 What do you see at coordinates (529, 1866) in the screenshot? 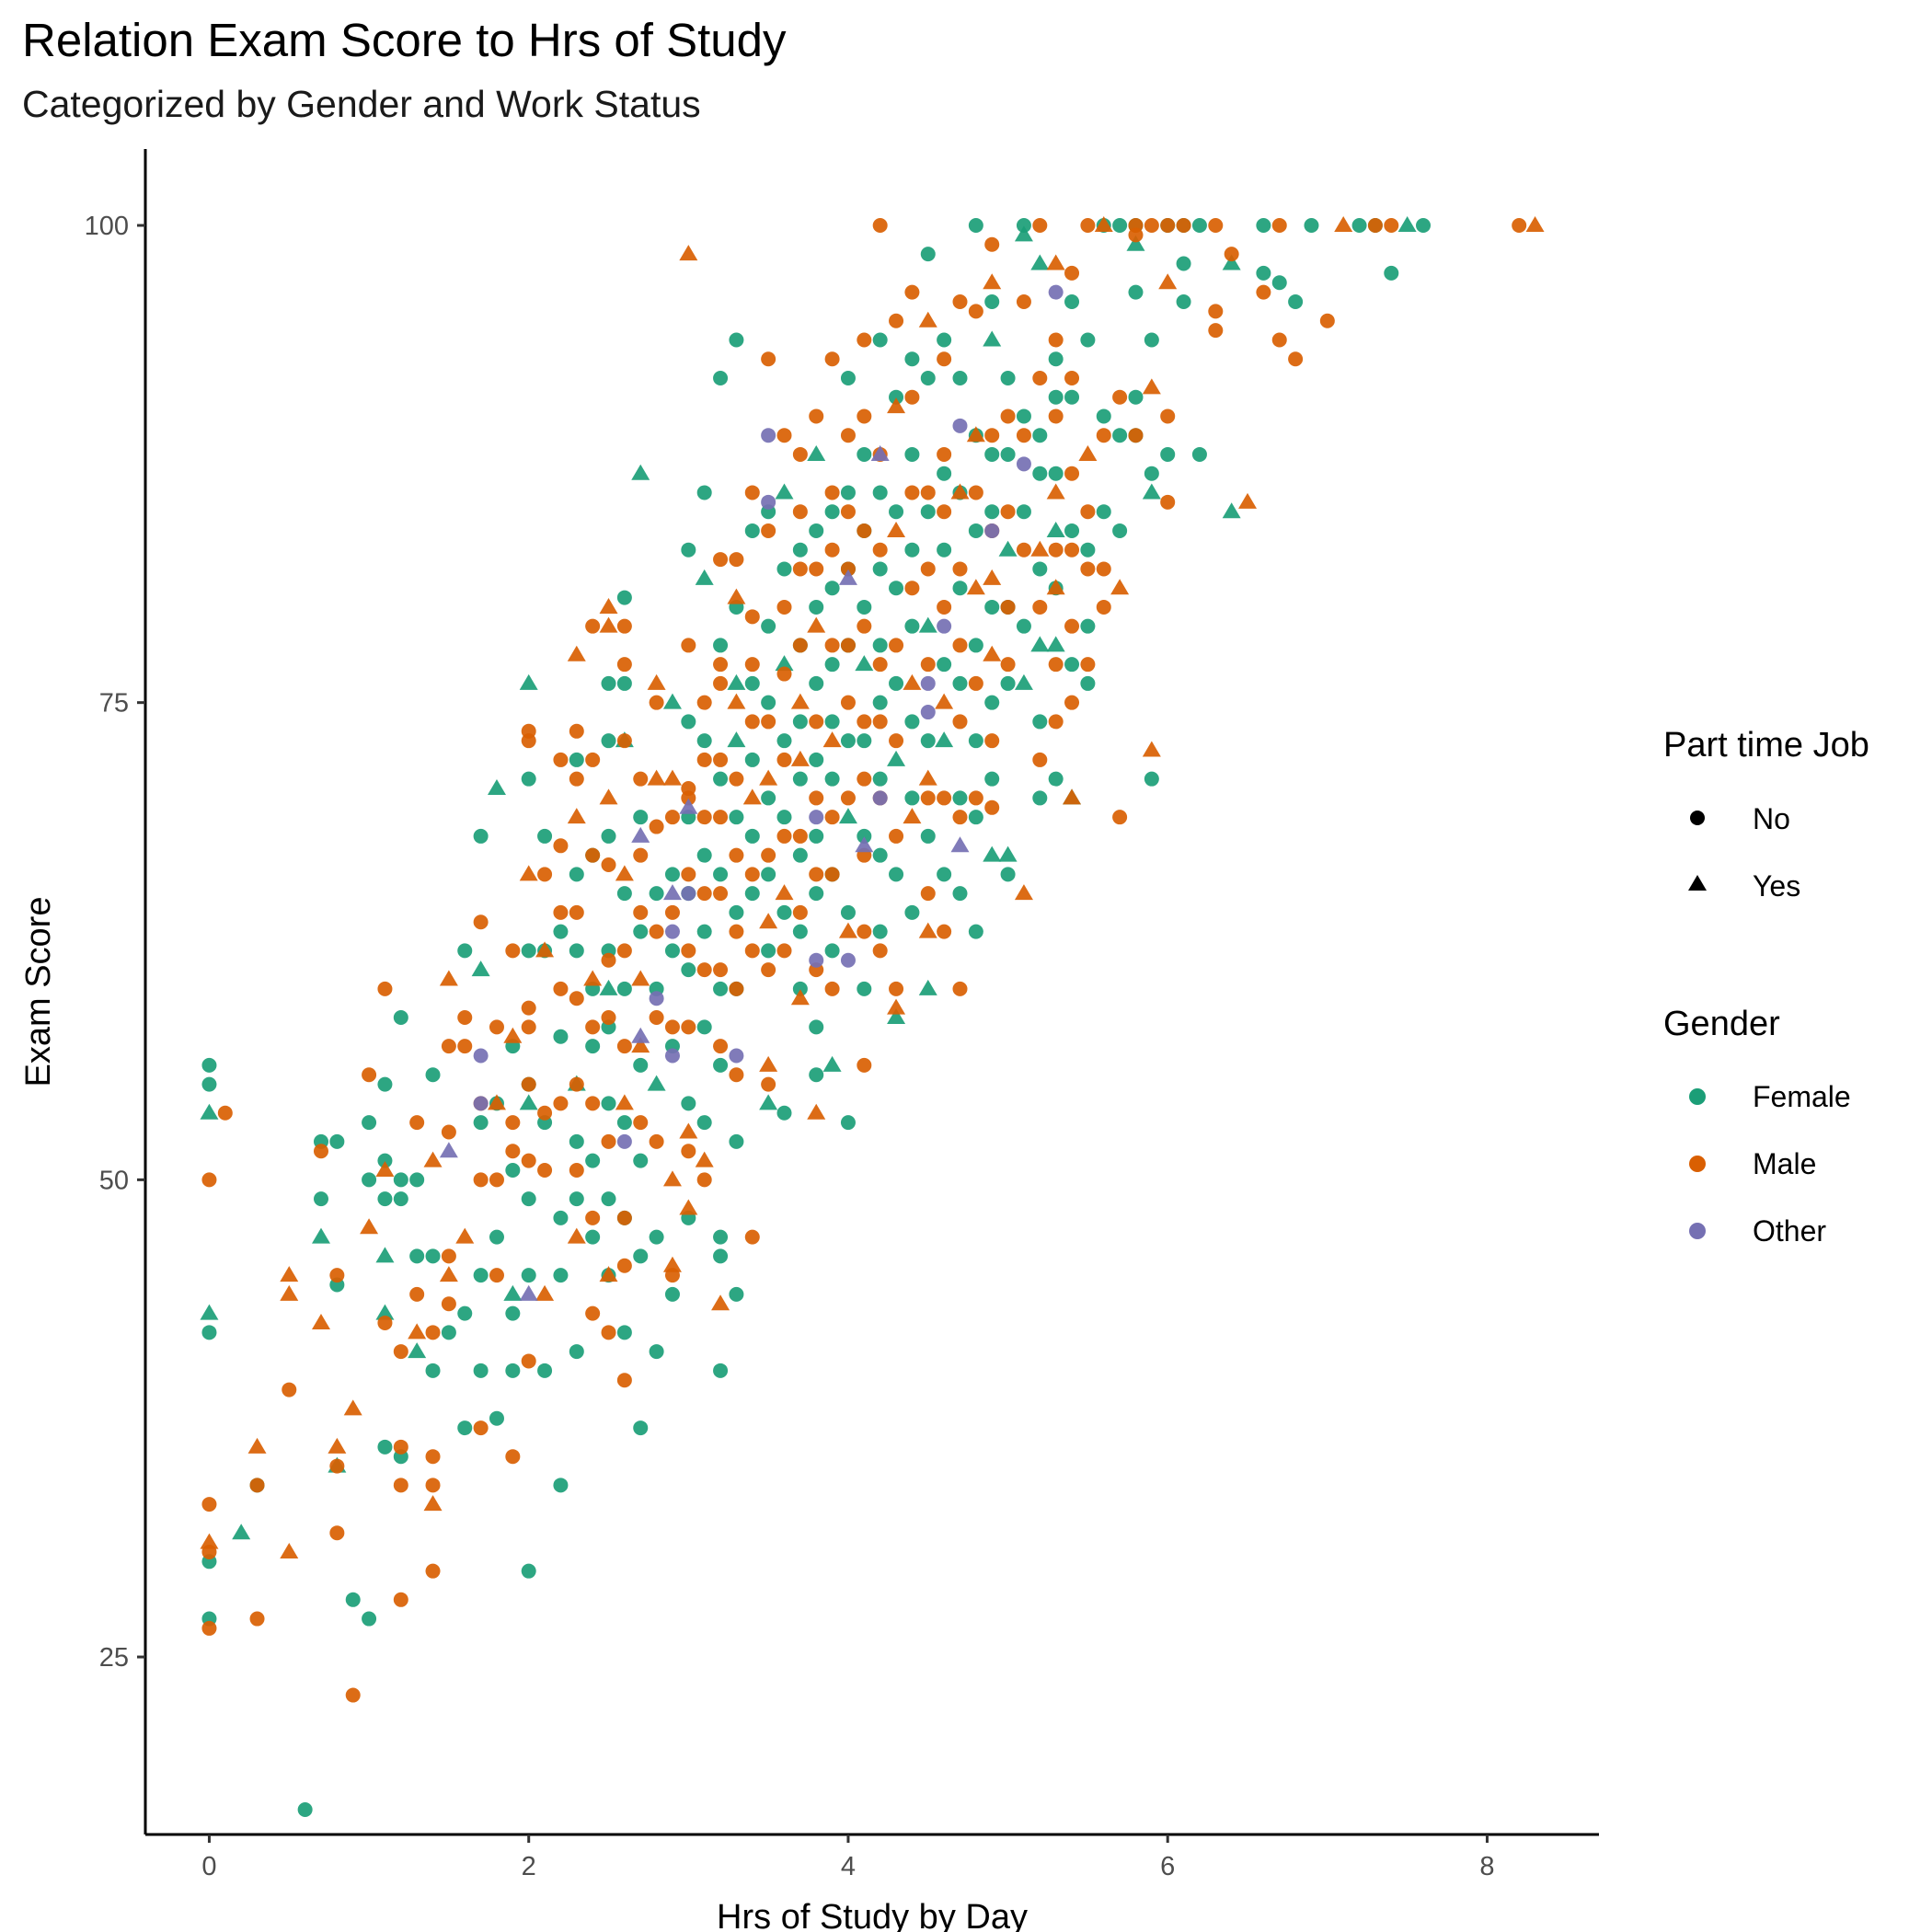
I see `x-tick-label: 2` at bounding box center [529, 1866].